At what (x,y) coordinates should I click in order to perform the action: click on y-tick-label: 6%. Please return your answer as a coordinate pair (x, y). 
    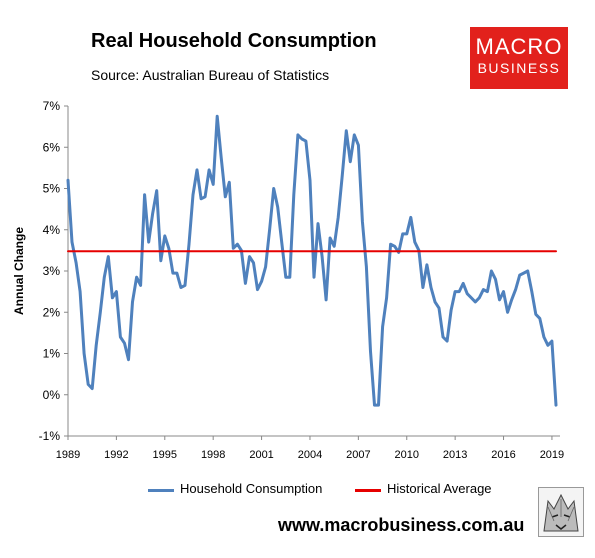
    Looking at the image, I should click on (52, 147).